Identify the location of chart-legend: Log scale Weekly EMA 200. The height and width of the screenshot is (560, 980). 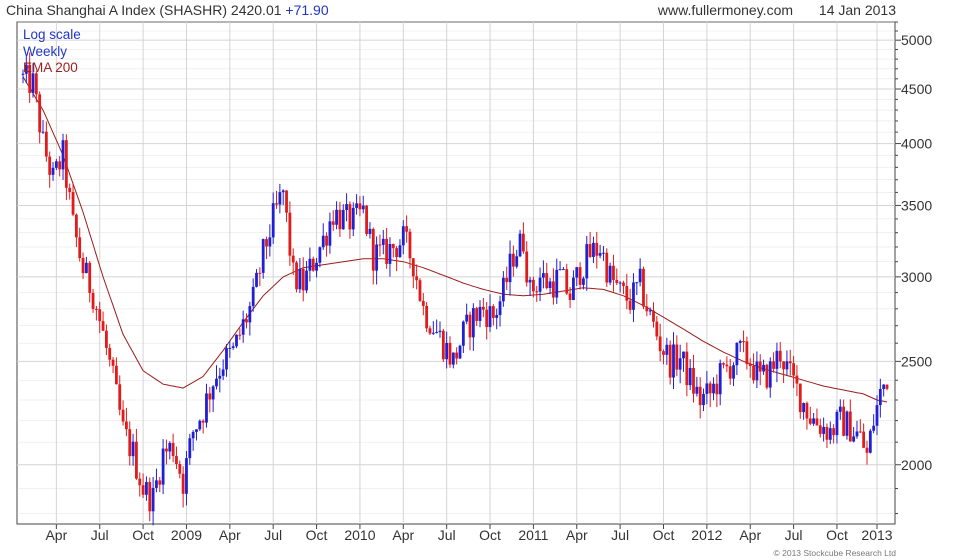
(52, 52).